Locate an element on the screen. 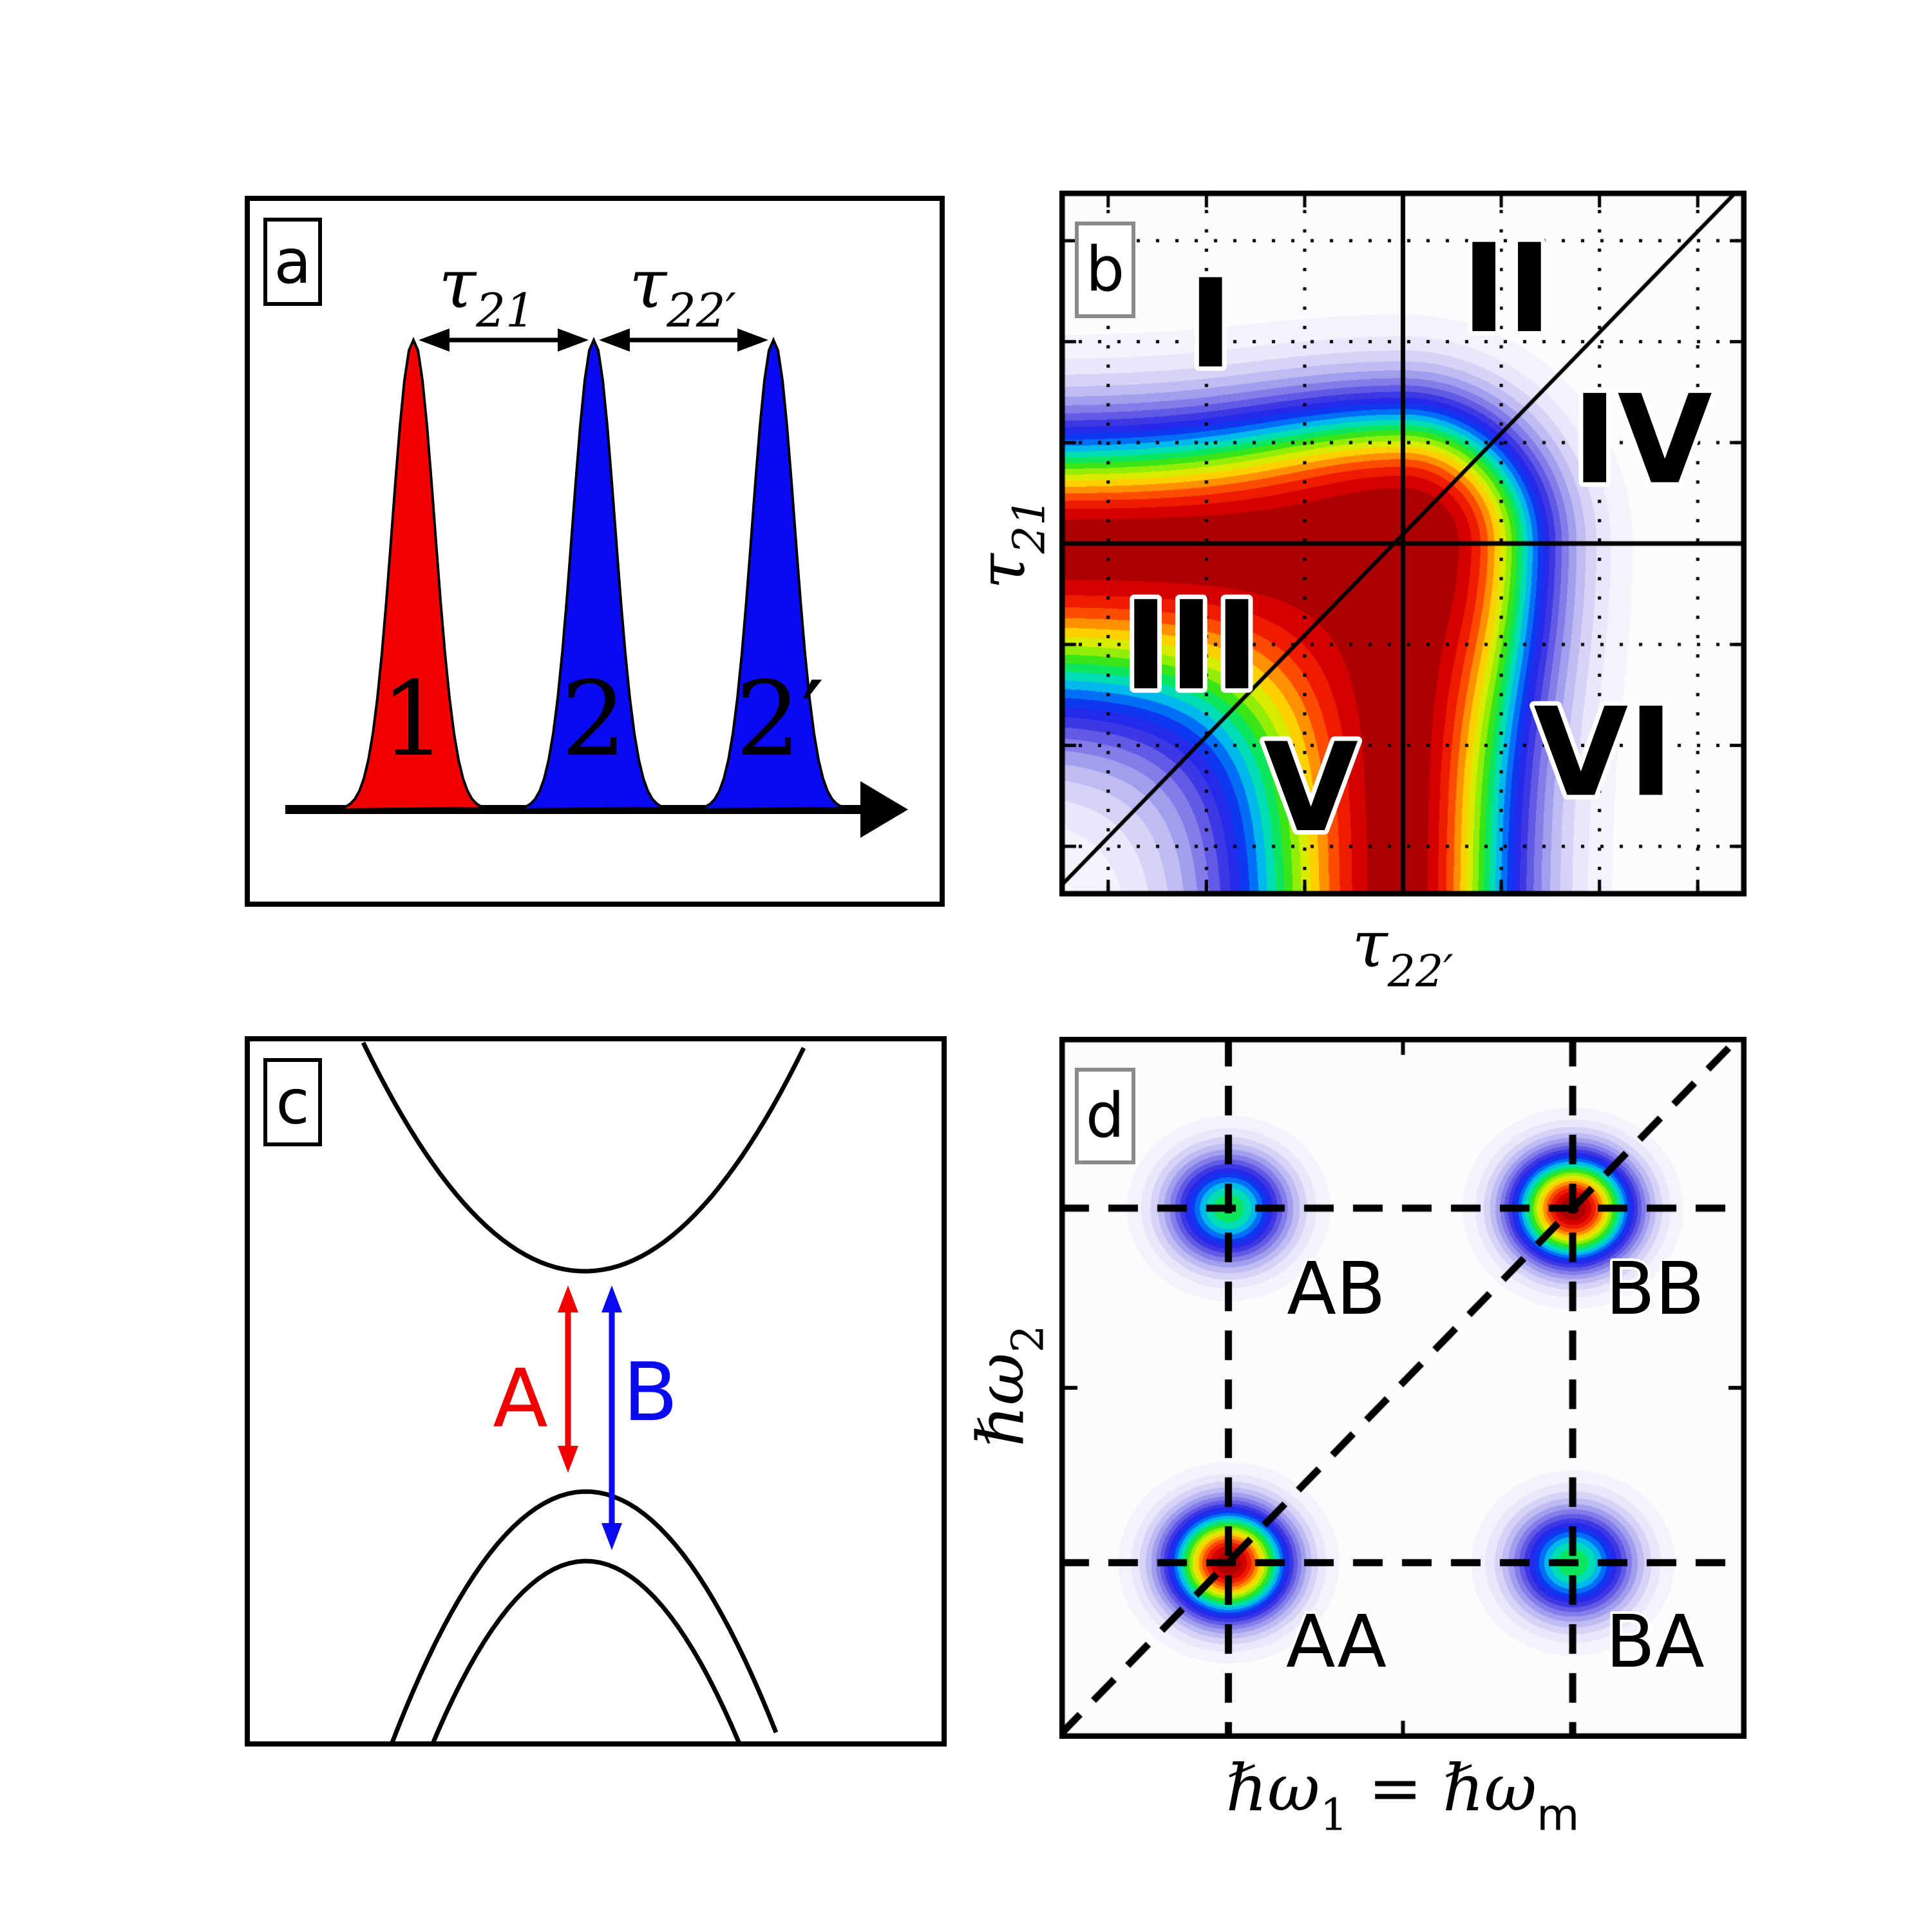 Image resolution: width=1932 pixels, height=1932 pixels. pulse-label-1: 1 is located at coordinates (414, 719).